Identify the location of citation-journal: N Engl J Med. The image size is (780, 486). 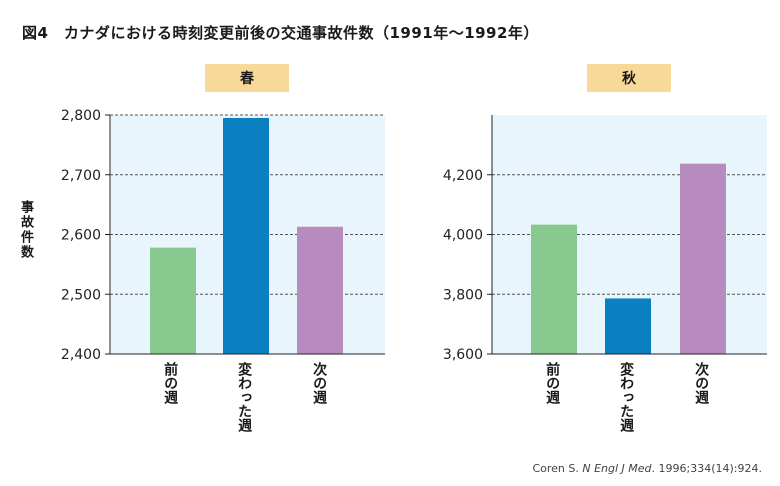
(617, 468).